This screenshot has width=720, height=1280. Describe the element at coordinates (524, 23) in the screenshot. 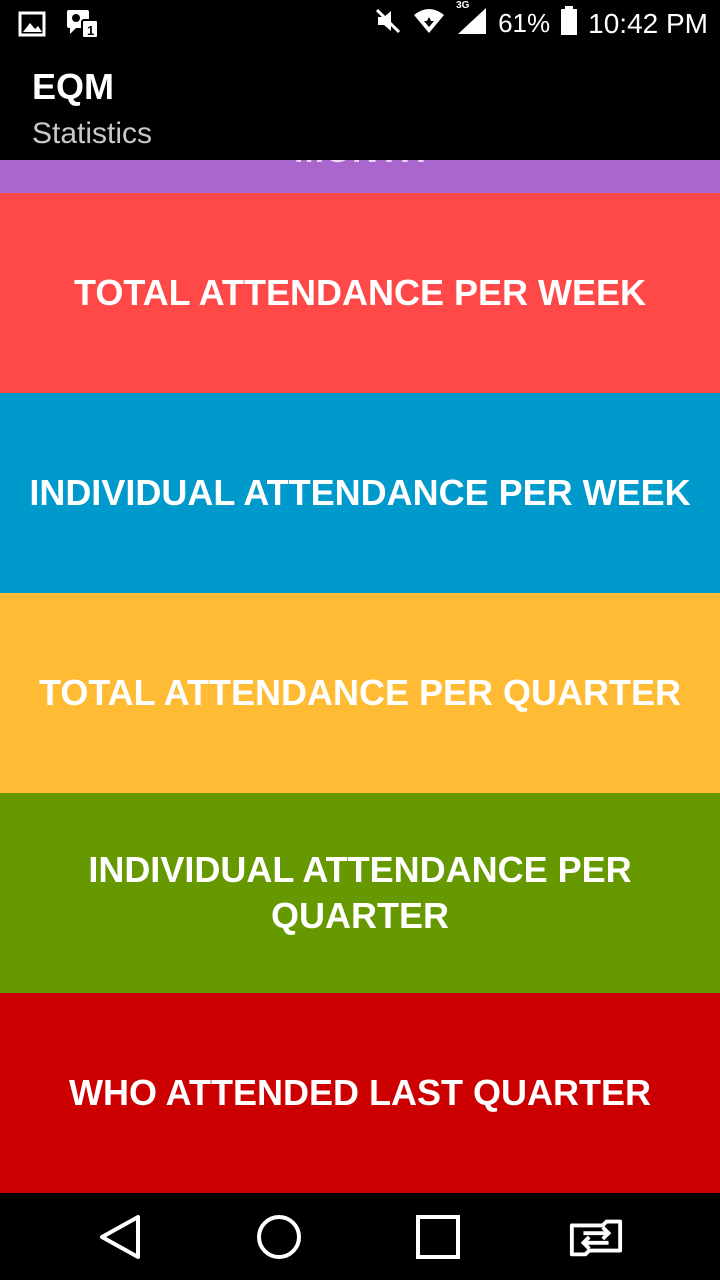

I see `battery-percent: 61%` at that location.